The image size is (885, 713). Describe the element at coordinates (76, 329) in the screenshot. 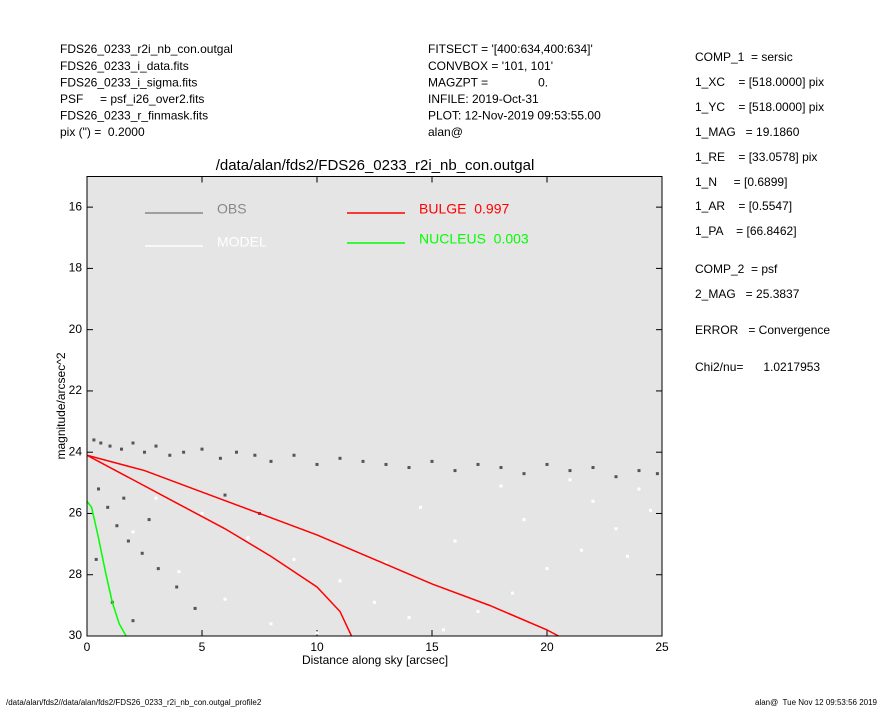

I see `y-tick-label: 20` at that location.